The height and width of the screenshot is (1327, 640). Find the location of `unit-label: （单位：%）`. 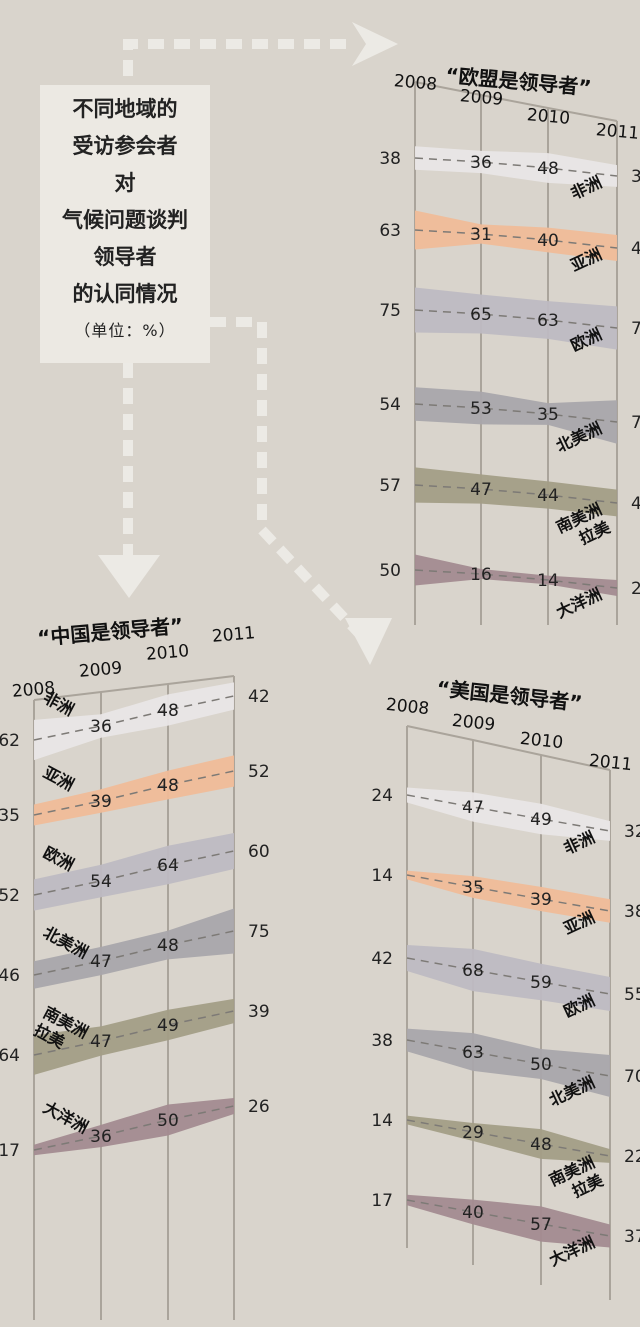

unit-label: （单位：%） is located at coordinates (125, 330).